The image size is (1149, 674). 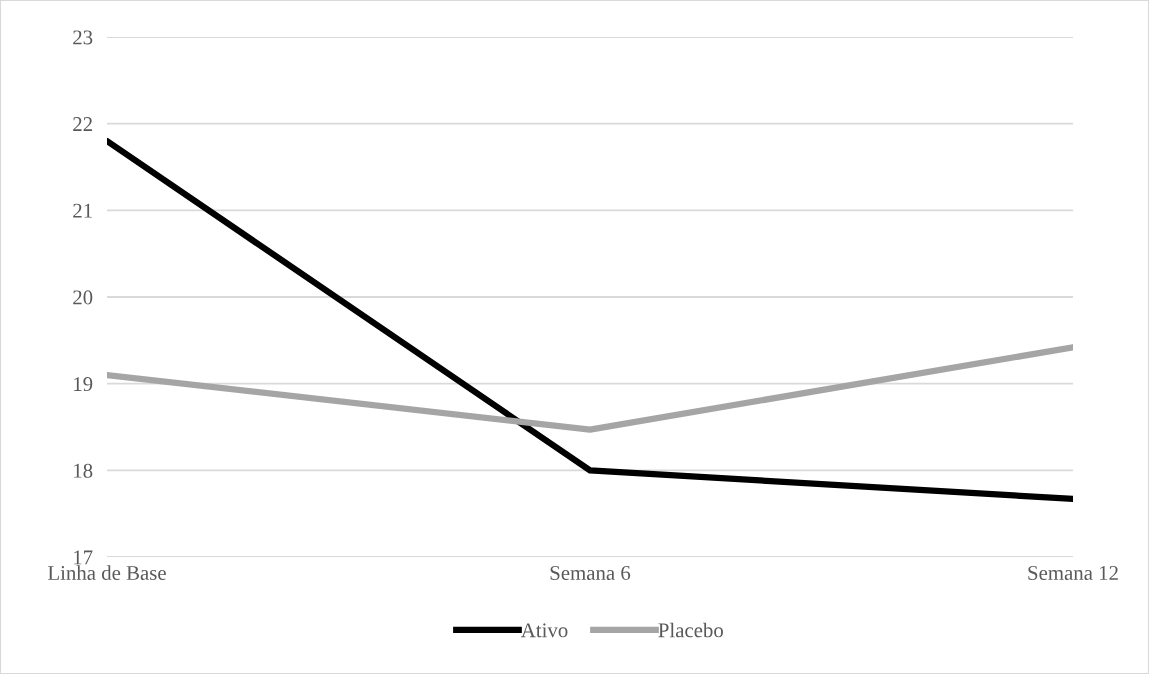 I want to click on y-tick-label: 19, so click(x=83, y=384).